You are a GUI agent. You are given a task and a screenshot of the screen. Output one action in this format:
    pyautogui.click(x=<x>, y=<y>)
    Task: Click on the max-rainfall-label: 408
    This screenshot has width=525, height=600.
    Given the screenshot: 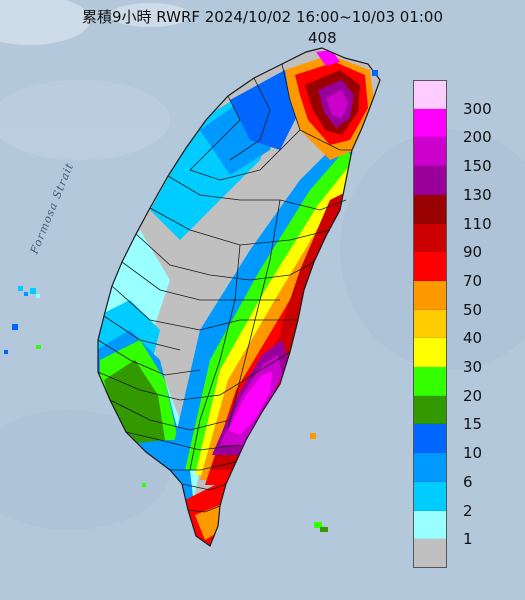 What is the action you would take?
    pyautogui.click(x=322, y=38)
    